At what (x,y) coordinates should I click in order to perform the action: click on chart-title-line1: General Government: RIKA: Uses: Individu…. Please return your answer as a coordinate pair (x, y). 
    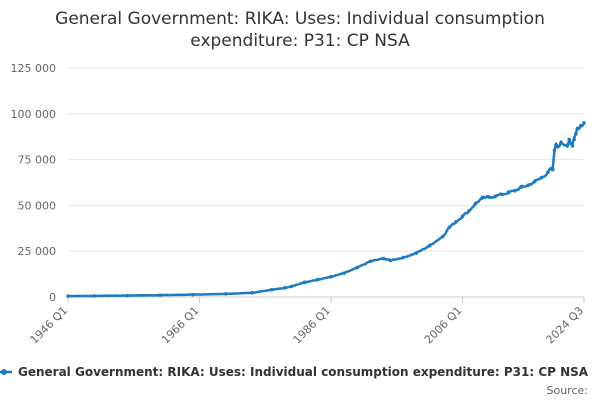
    Looking at the image, I should click on (300, 19).